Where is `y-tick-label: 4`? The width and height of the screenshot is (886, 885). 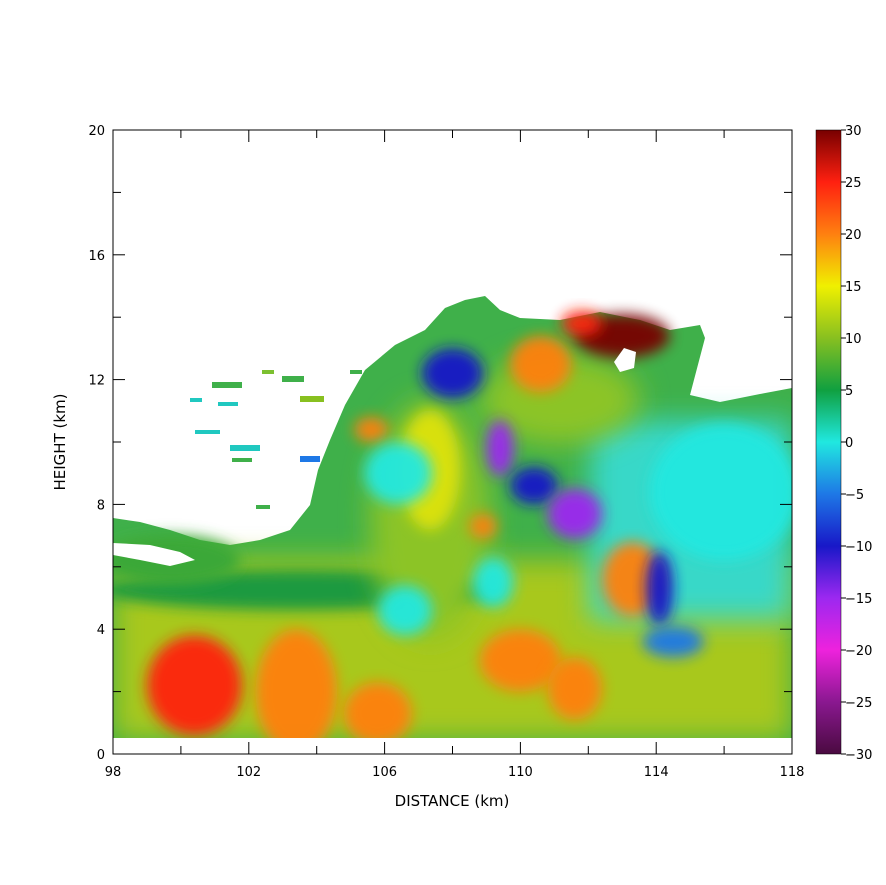
y-tick-label: 4 is located at coordinates (101, 630).